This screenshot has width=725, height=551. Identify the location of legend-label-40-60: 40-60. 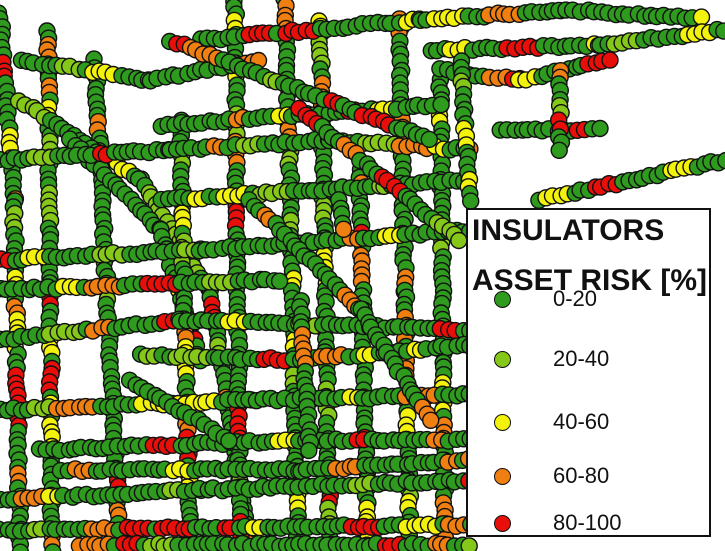
(581, 421).